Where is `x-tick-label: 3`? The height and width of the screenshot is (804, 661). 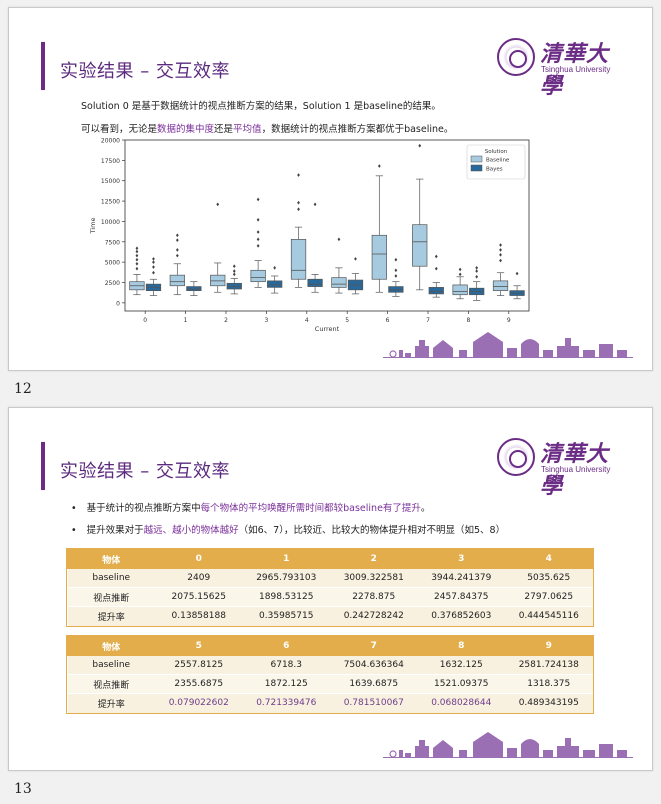
x-tick-label: 3 is located at coordinates (266, 320).